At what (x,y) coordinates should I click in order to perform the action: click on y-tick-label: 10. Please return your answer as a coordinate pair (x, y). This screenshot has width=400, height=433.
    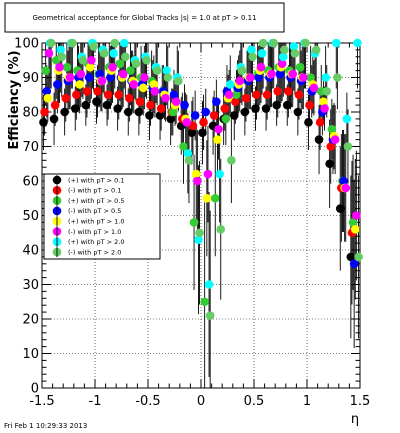
    Looking at the image, I should click on (30, 354).